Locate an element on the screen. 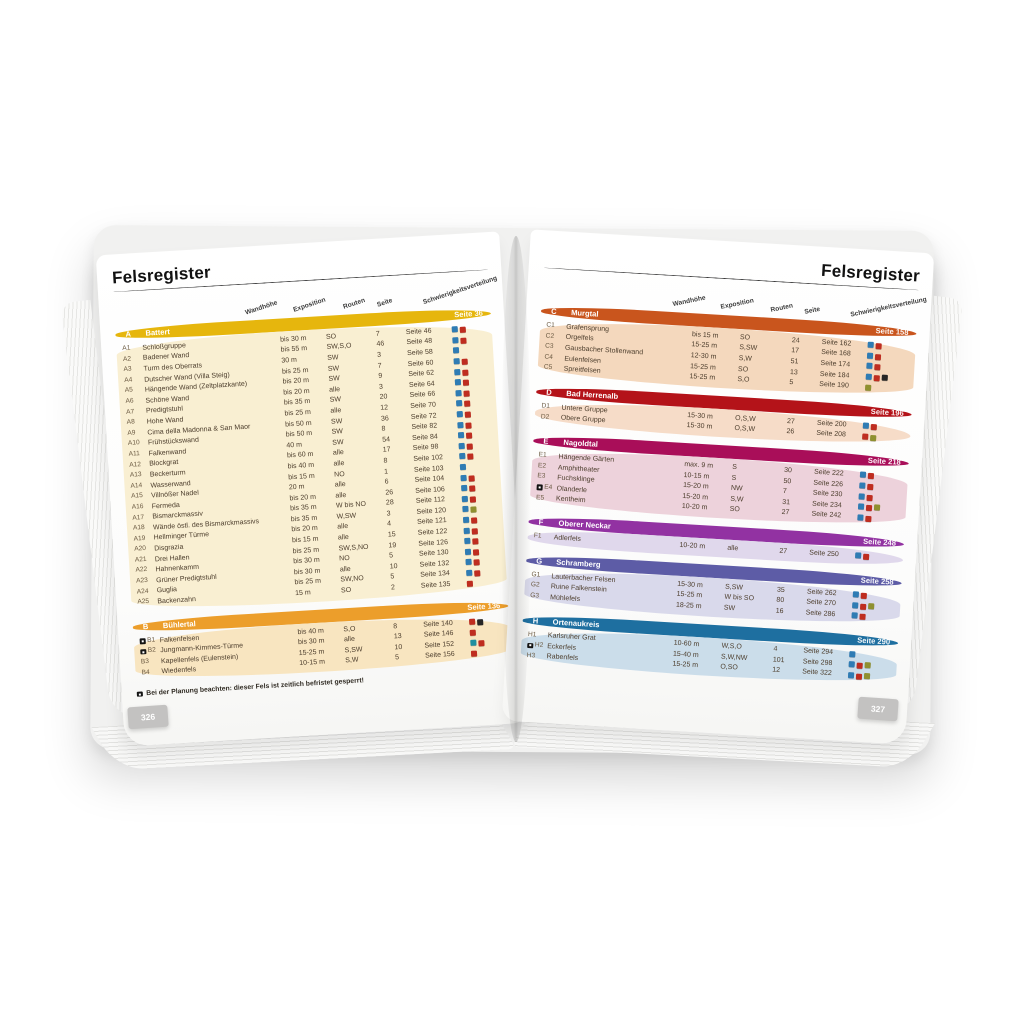 The image size is (1024, 1024). route-count: 3 is located at coordinates (388, 514).